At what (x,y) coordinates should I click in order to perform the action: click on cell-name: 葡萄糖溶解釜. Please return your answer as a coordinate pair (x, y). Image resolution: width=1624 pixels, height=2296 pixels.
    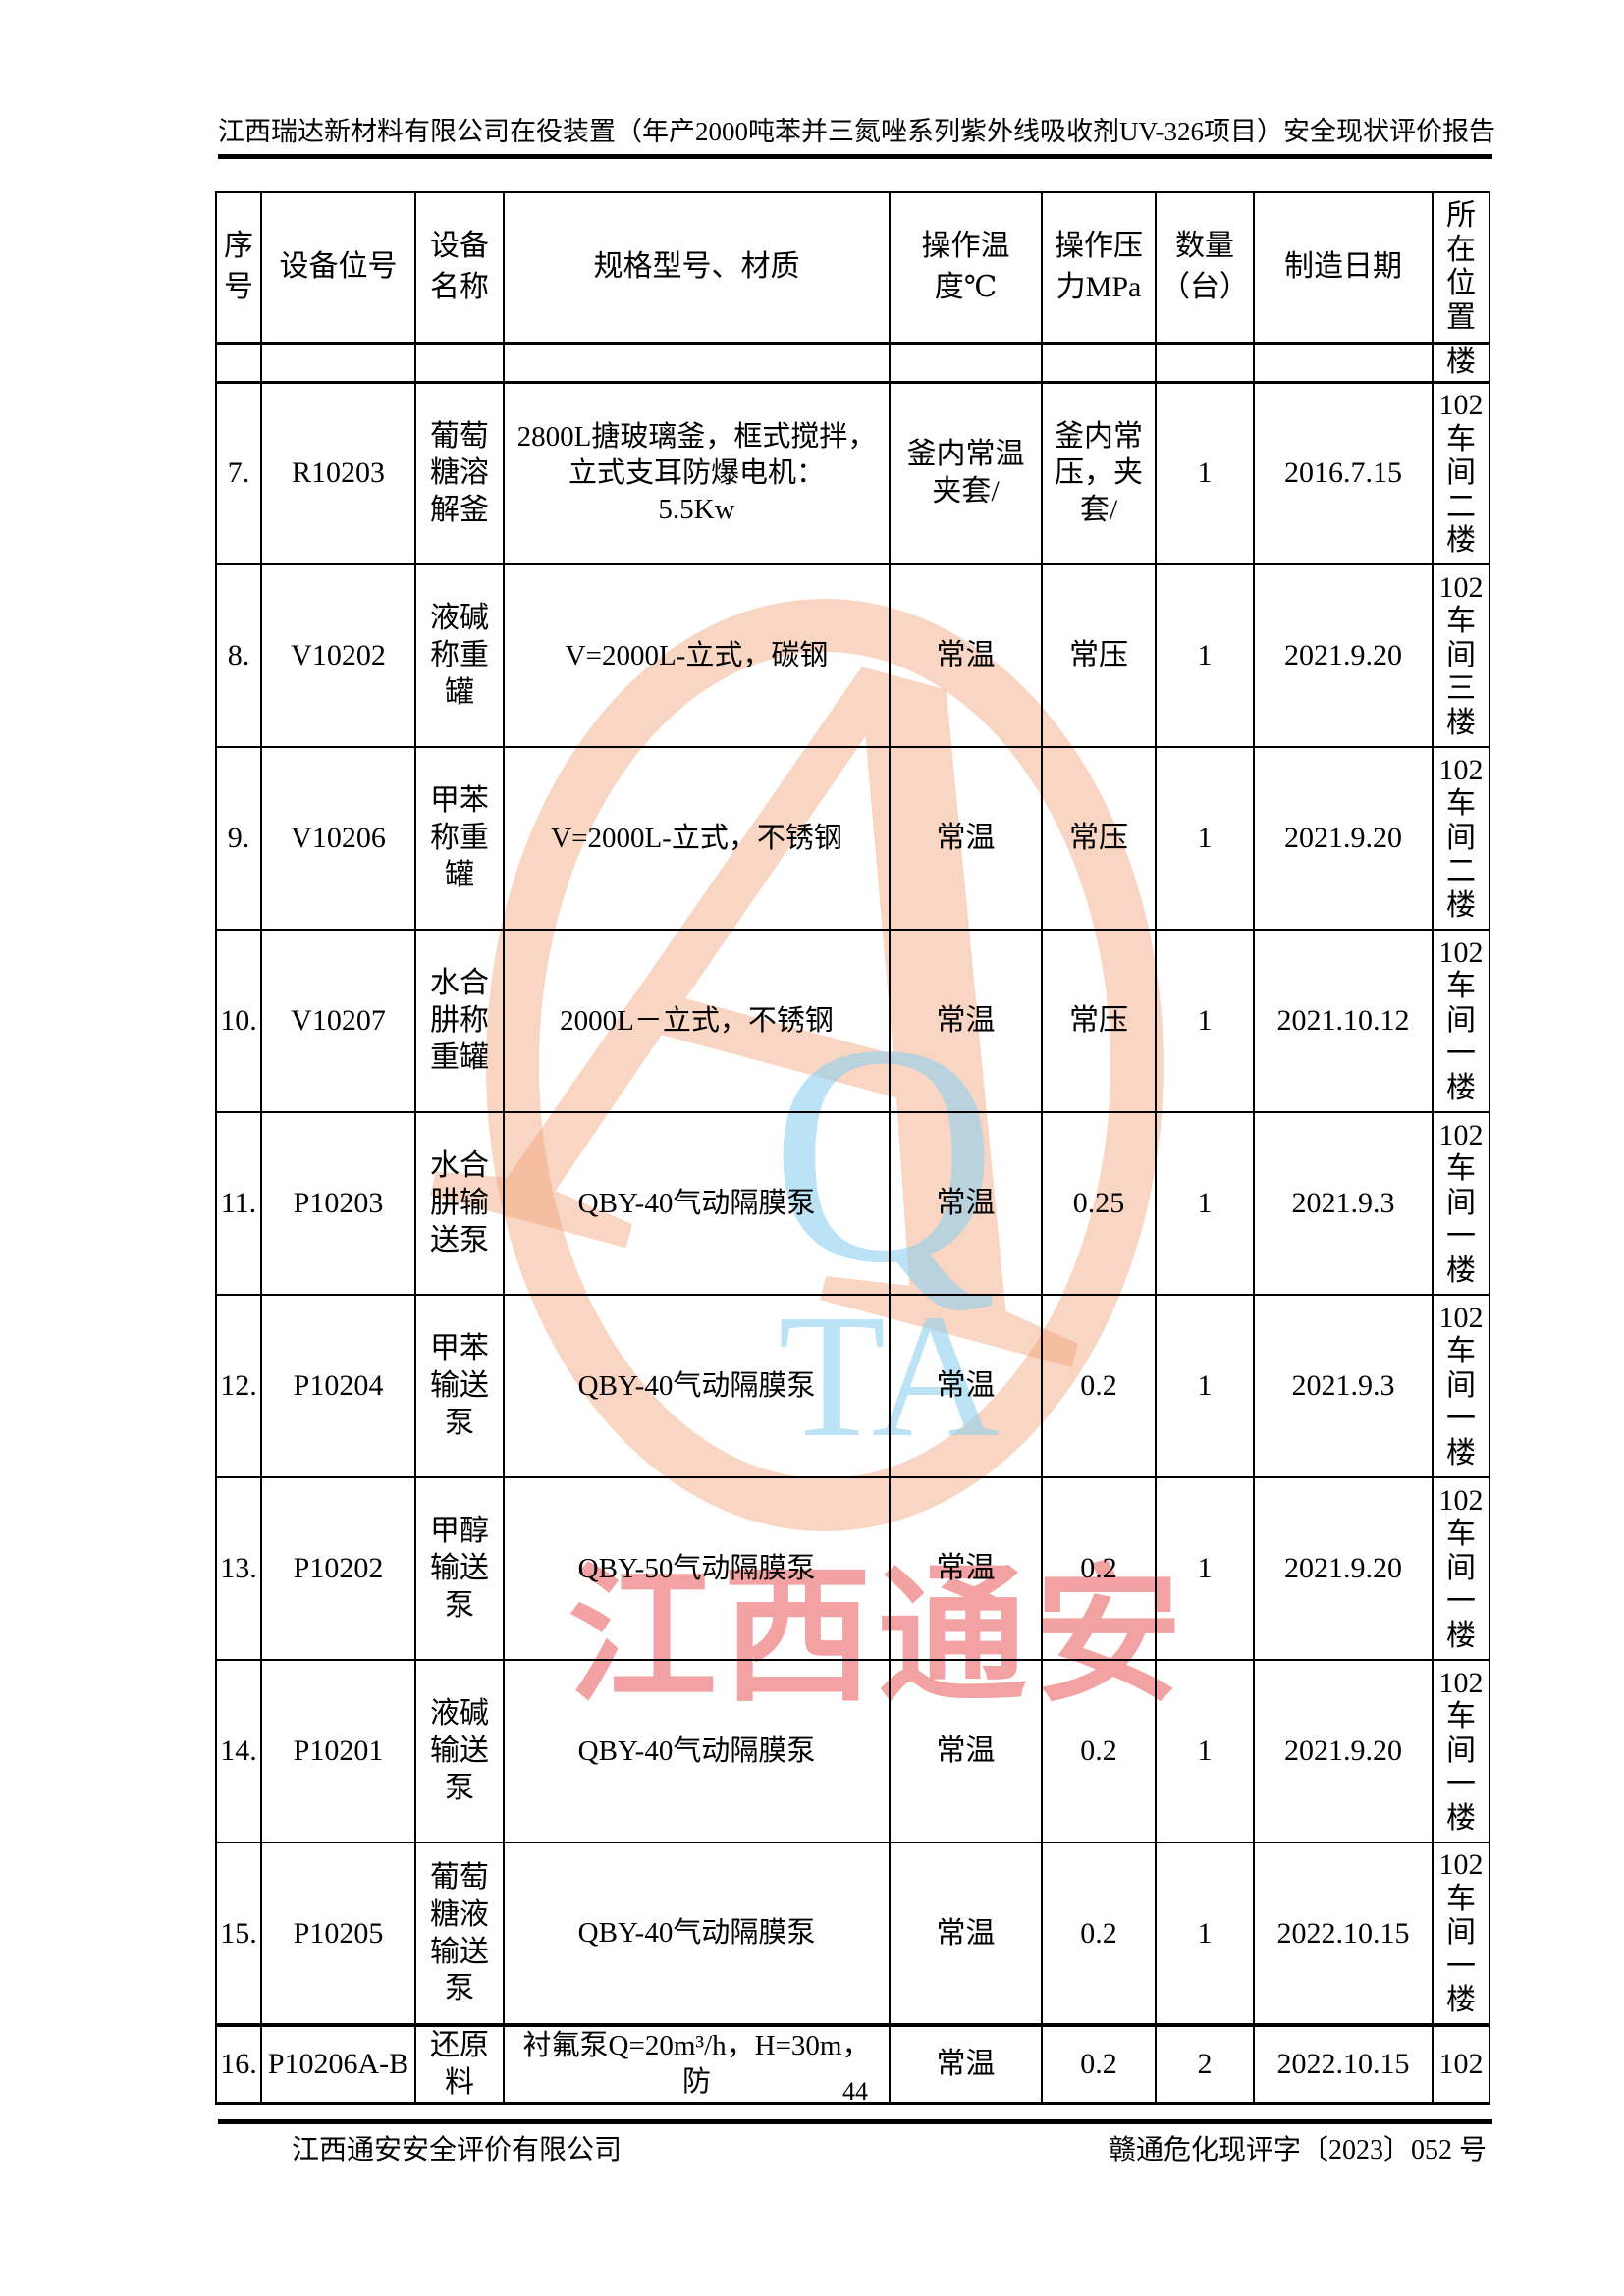
    Looking at the image, I should click on (459, 473).